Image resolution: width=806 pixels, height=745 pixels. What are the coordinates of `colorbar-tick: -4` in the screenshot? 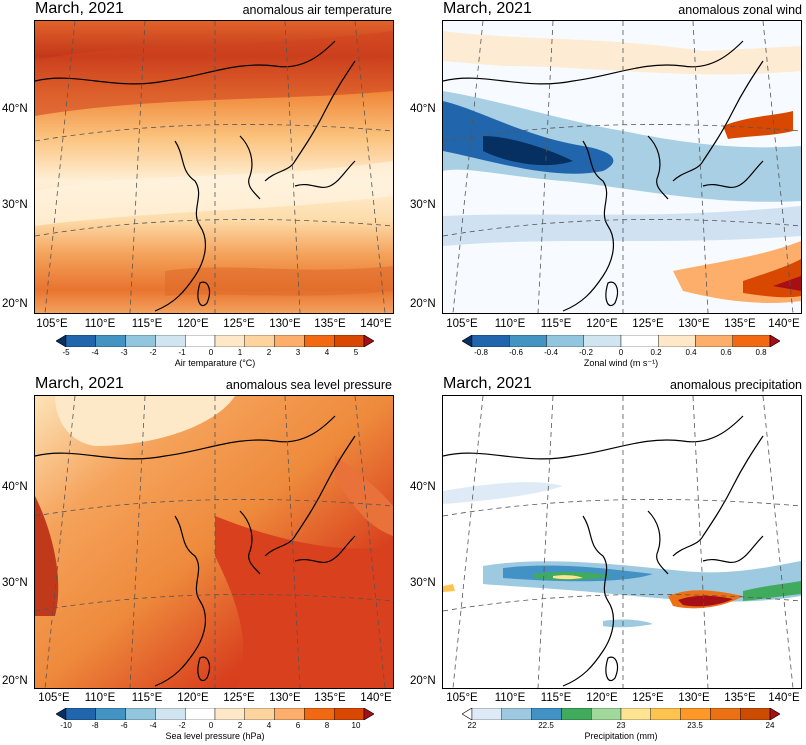 It's located at (95, 352).